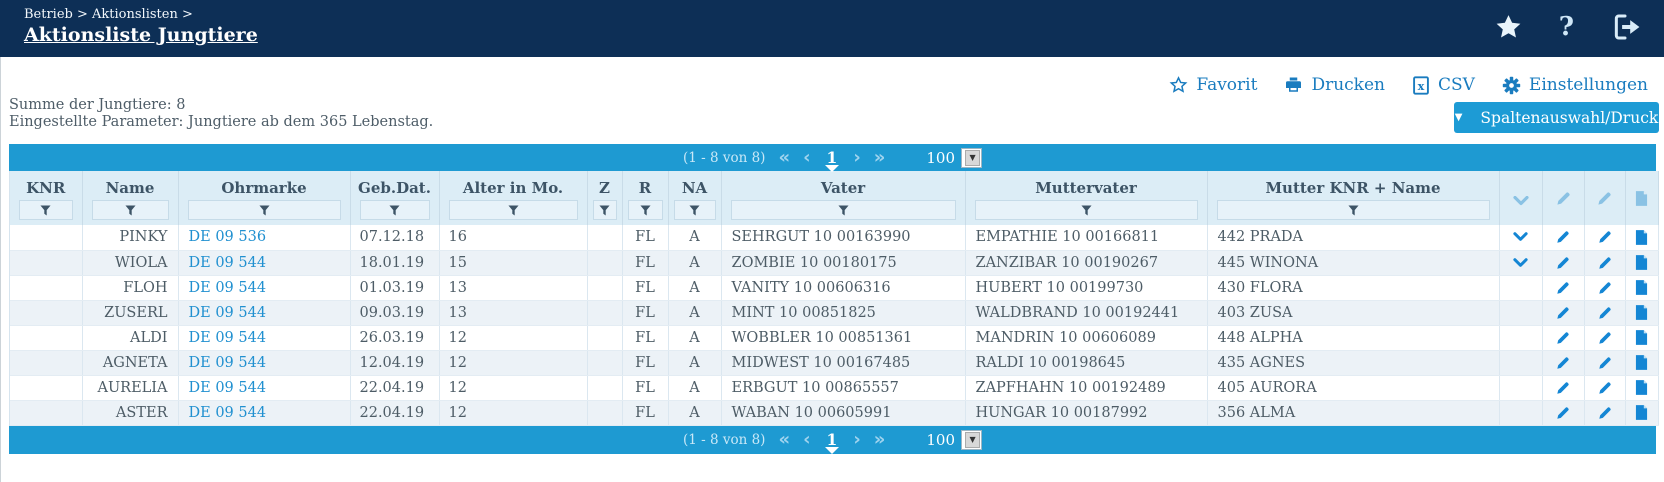  Describe the element at coordinates (605, 185) in the screenshot. I see `column-header-z: Z` at that location.